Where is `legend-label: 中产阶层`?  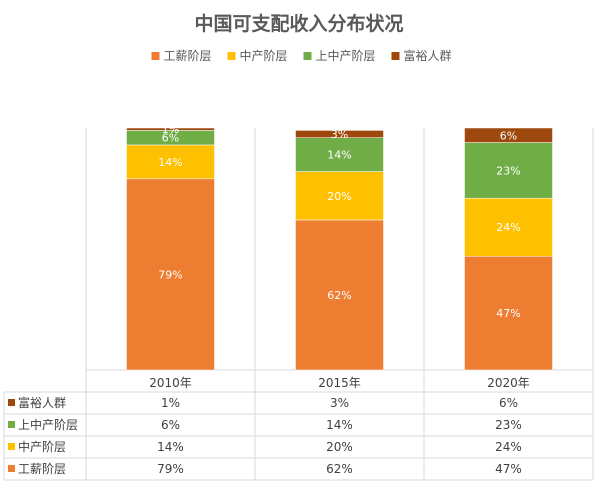 legend-label: 中产阶层 is located at coordinates (264, 55).